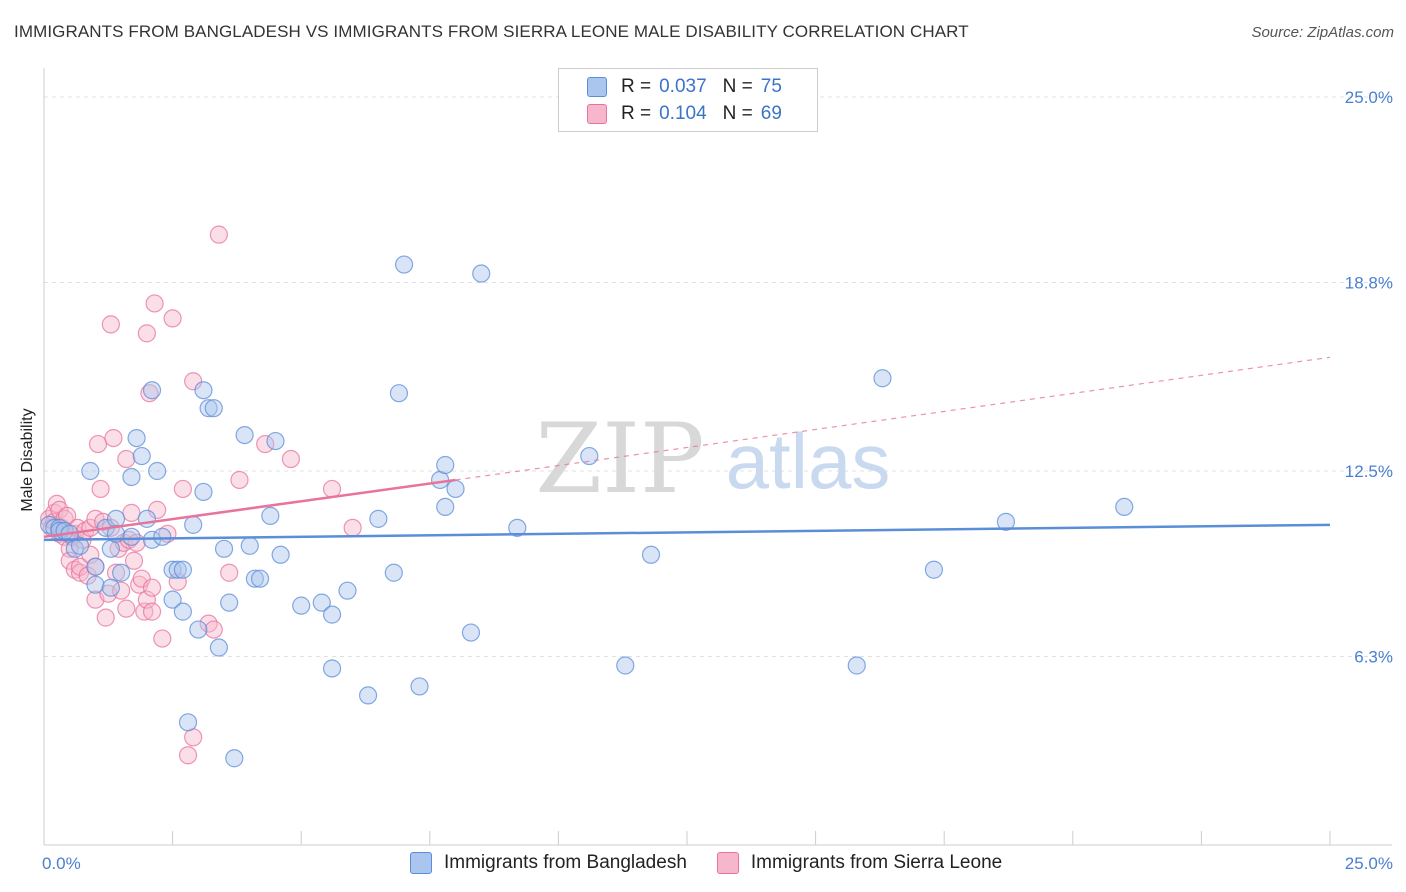 This screenshot has width=1406, height=892. I want to click on y-tick-label: 12.5%, so click(1369, 471).